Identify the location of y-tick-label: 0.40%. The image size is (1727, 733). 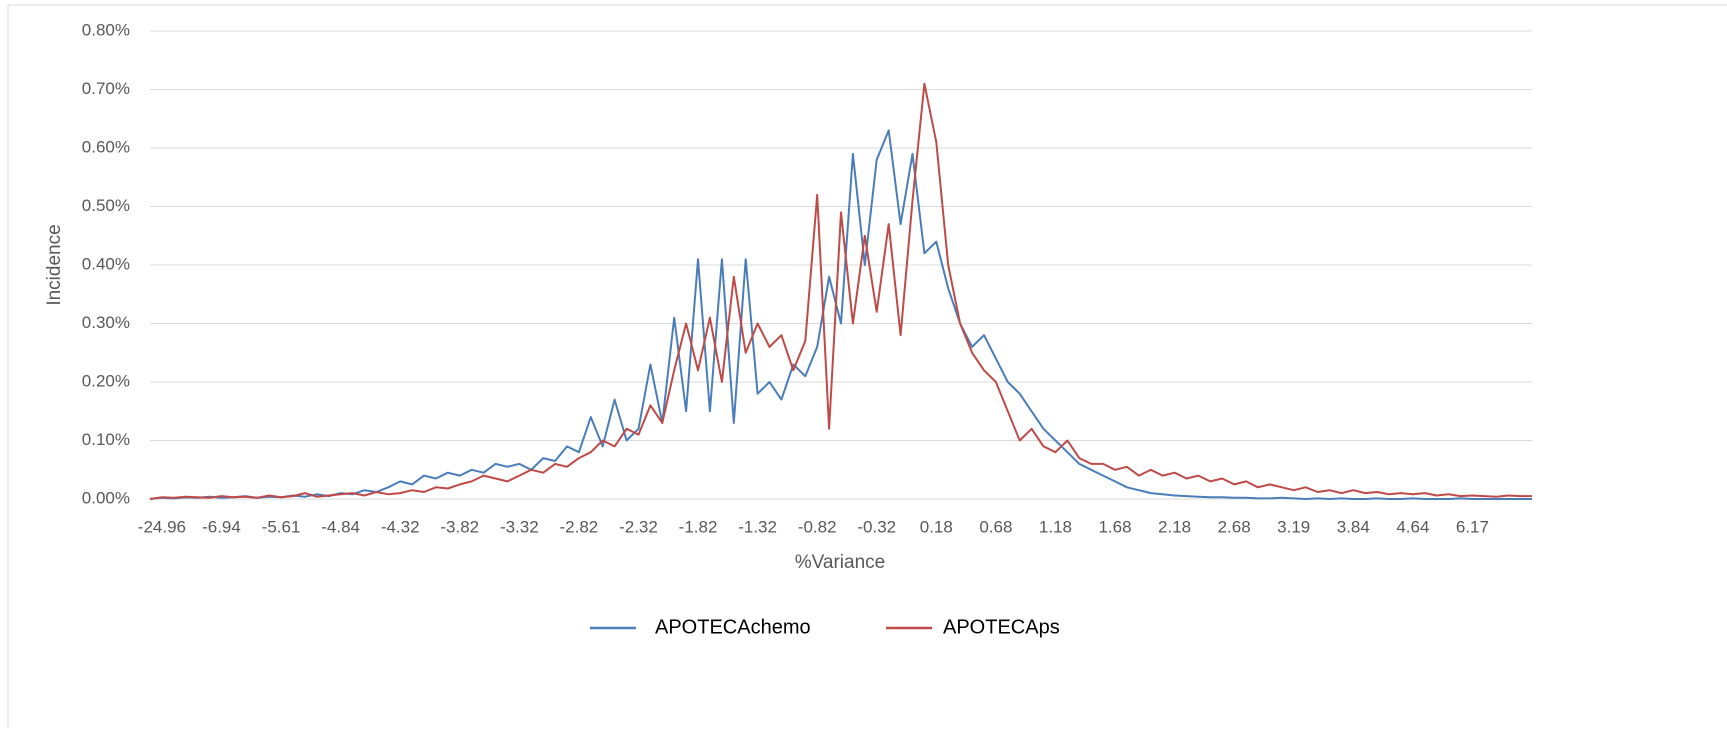
(106, 263).